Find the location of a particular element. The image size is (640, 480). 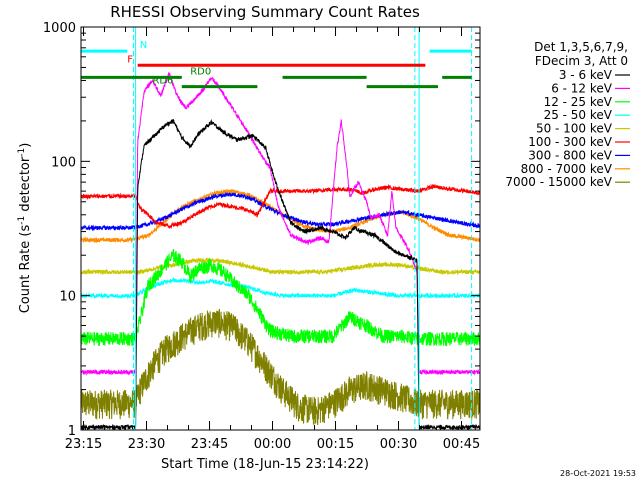

flag-label-F: F is located at coordinates (130, 59).